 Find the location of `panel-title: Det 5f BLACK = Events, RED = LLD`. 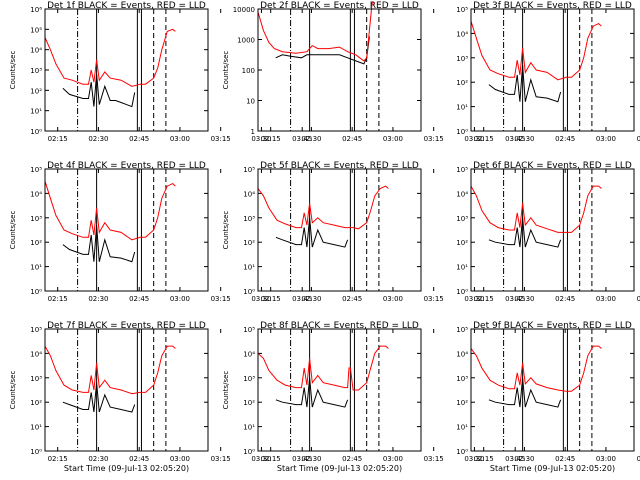

panel-title: Det 5f BLACK = Events, RED = LLD is located at coordinates (339, 166).